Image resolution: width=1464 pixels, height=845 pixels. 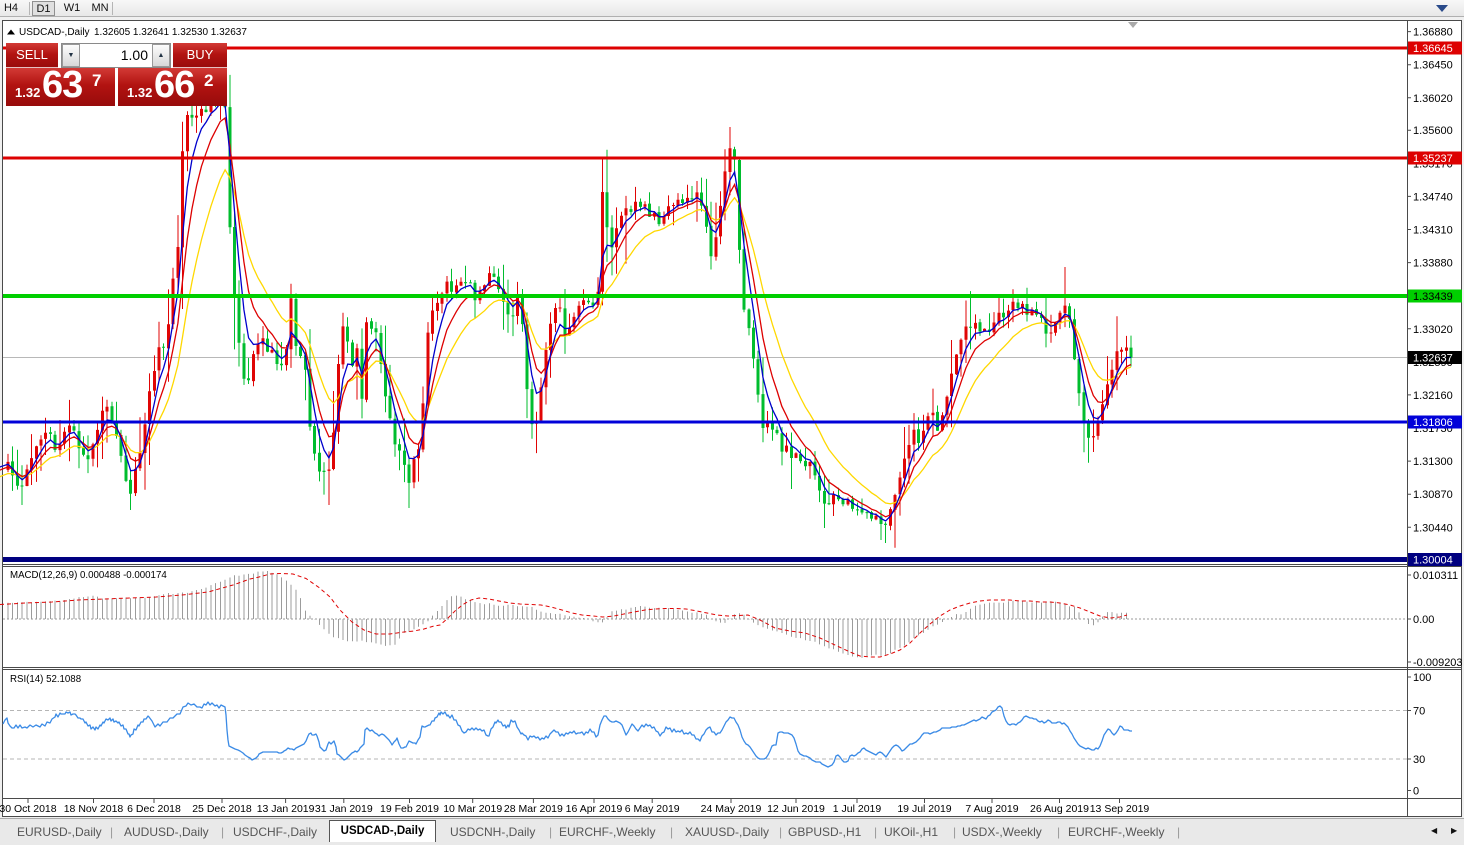 What do you see at coordinates (170, 32) in the screenshot?
I see `svg-text:1.32605 1.32641 1.32530 1.3263: 1.32605 1.32641 1.32530 1.32637` at bounding box center [170, 32].